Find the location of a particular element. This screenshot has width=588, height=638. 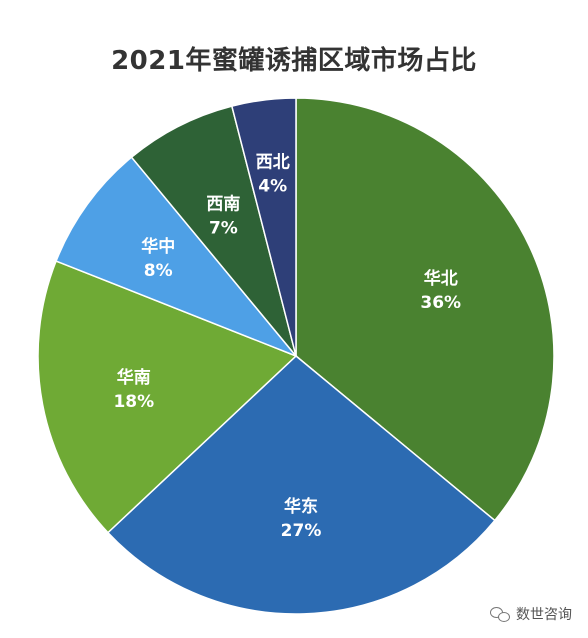

watermark-text: 数世咨询 is located at coordinates (544, 615).